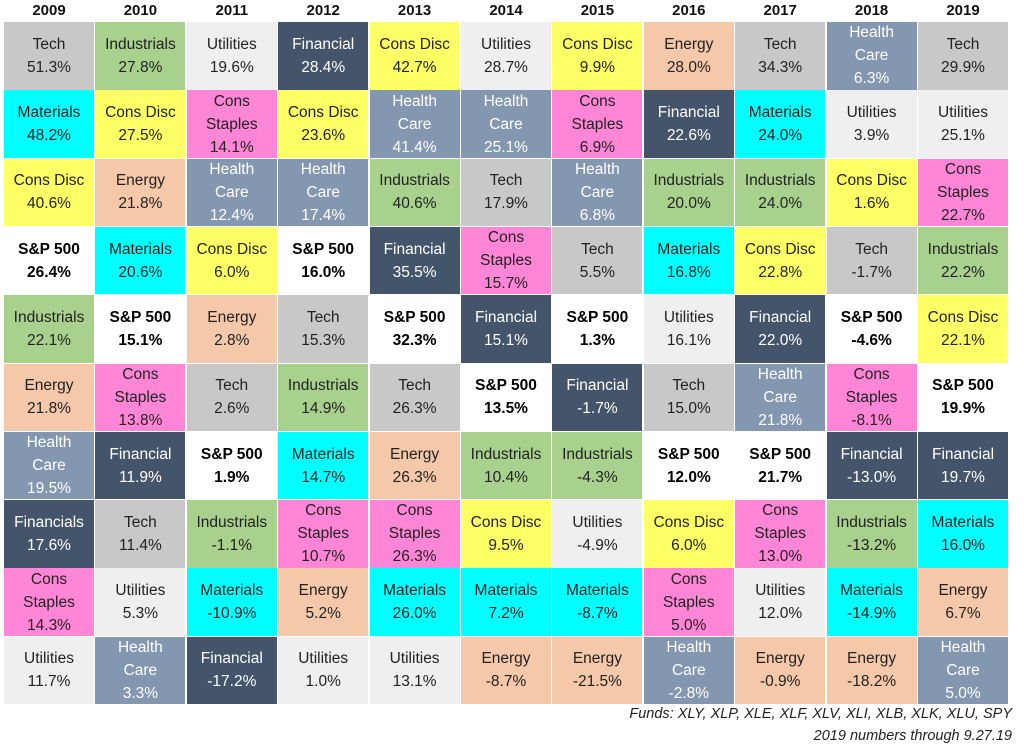  Describe the element at coordinates (871, 260) in the screenshot. I see `sector-cell: Tech -1.7%` at that location.